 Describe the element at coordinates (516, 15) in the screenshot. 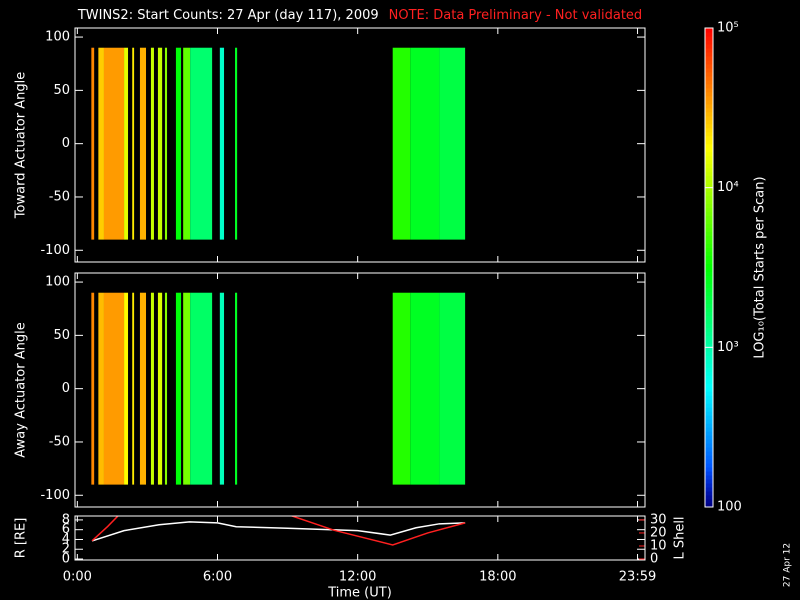

I see `note: NOTE: Data Preliminary - Not validated` at that location.